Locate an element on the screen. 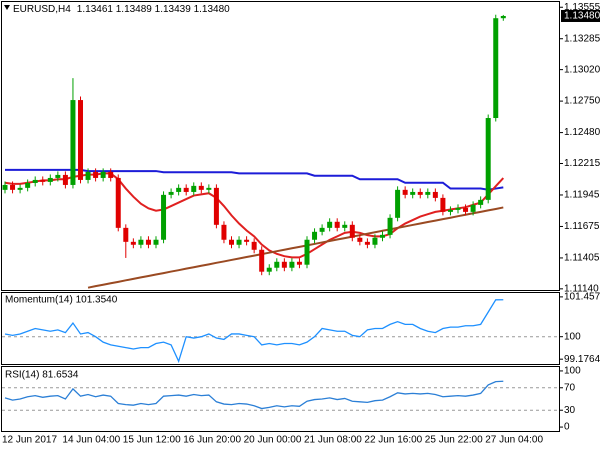 The width and height of the screenshot is (600, 450). last-price-label: 1.13480 is located at coordinates (582, 16).